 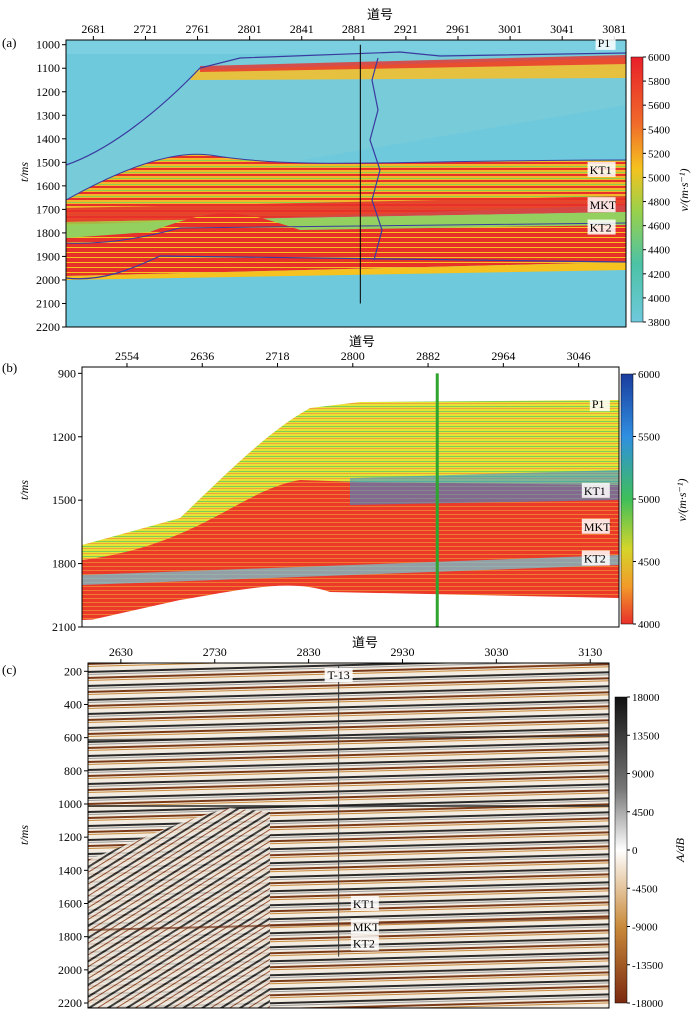 I want to click on colorbar-tick-label: 5400, so click(x=659, y=130).